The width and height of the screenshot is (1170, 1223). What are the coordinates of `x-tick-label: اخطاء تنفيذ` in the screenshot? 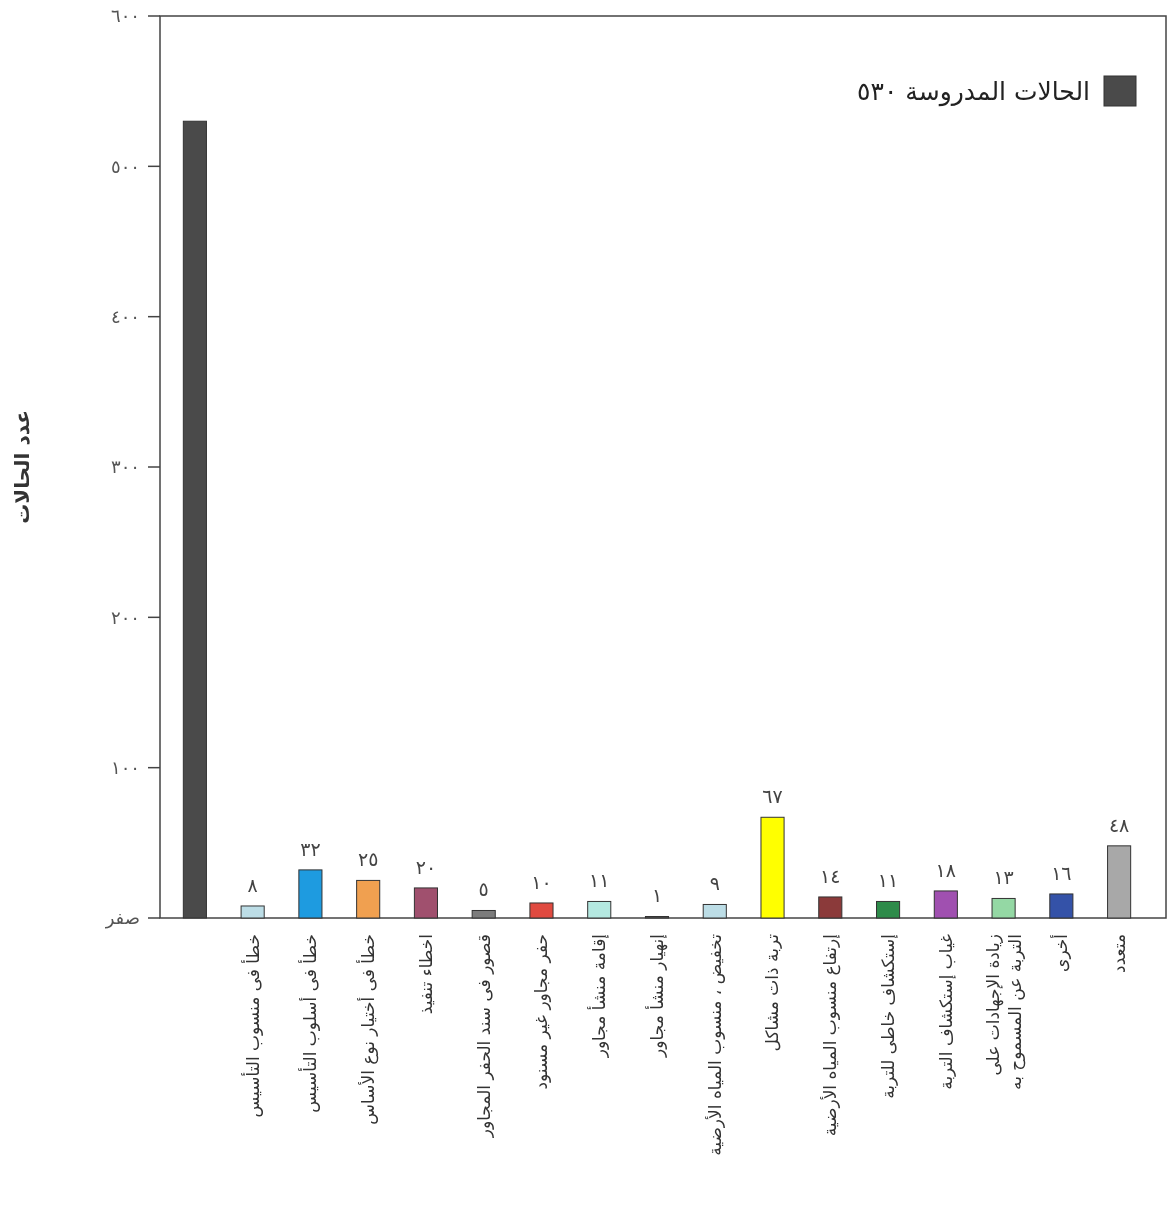 It's located at (425, 974).